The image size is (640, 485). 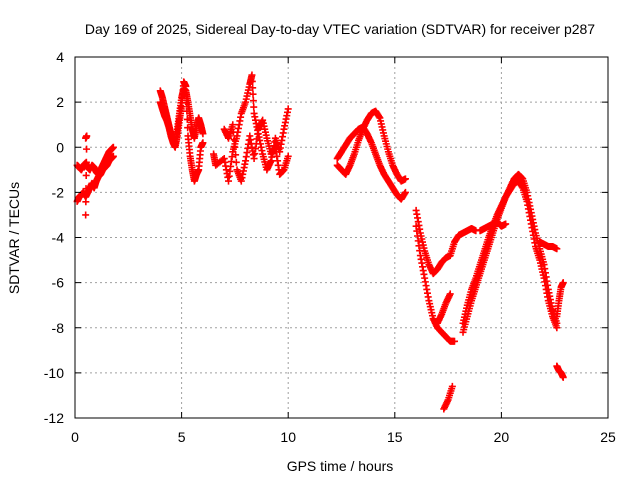 I want to click on x-tick-label: 15, so click(x=395, y=437).